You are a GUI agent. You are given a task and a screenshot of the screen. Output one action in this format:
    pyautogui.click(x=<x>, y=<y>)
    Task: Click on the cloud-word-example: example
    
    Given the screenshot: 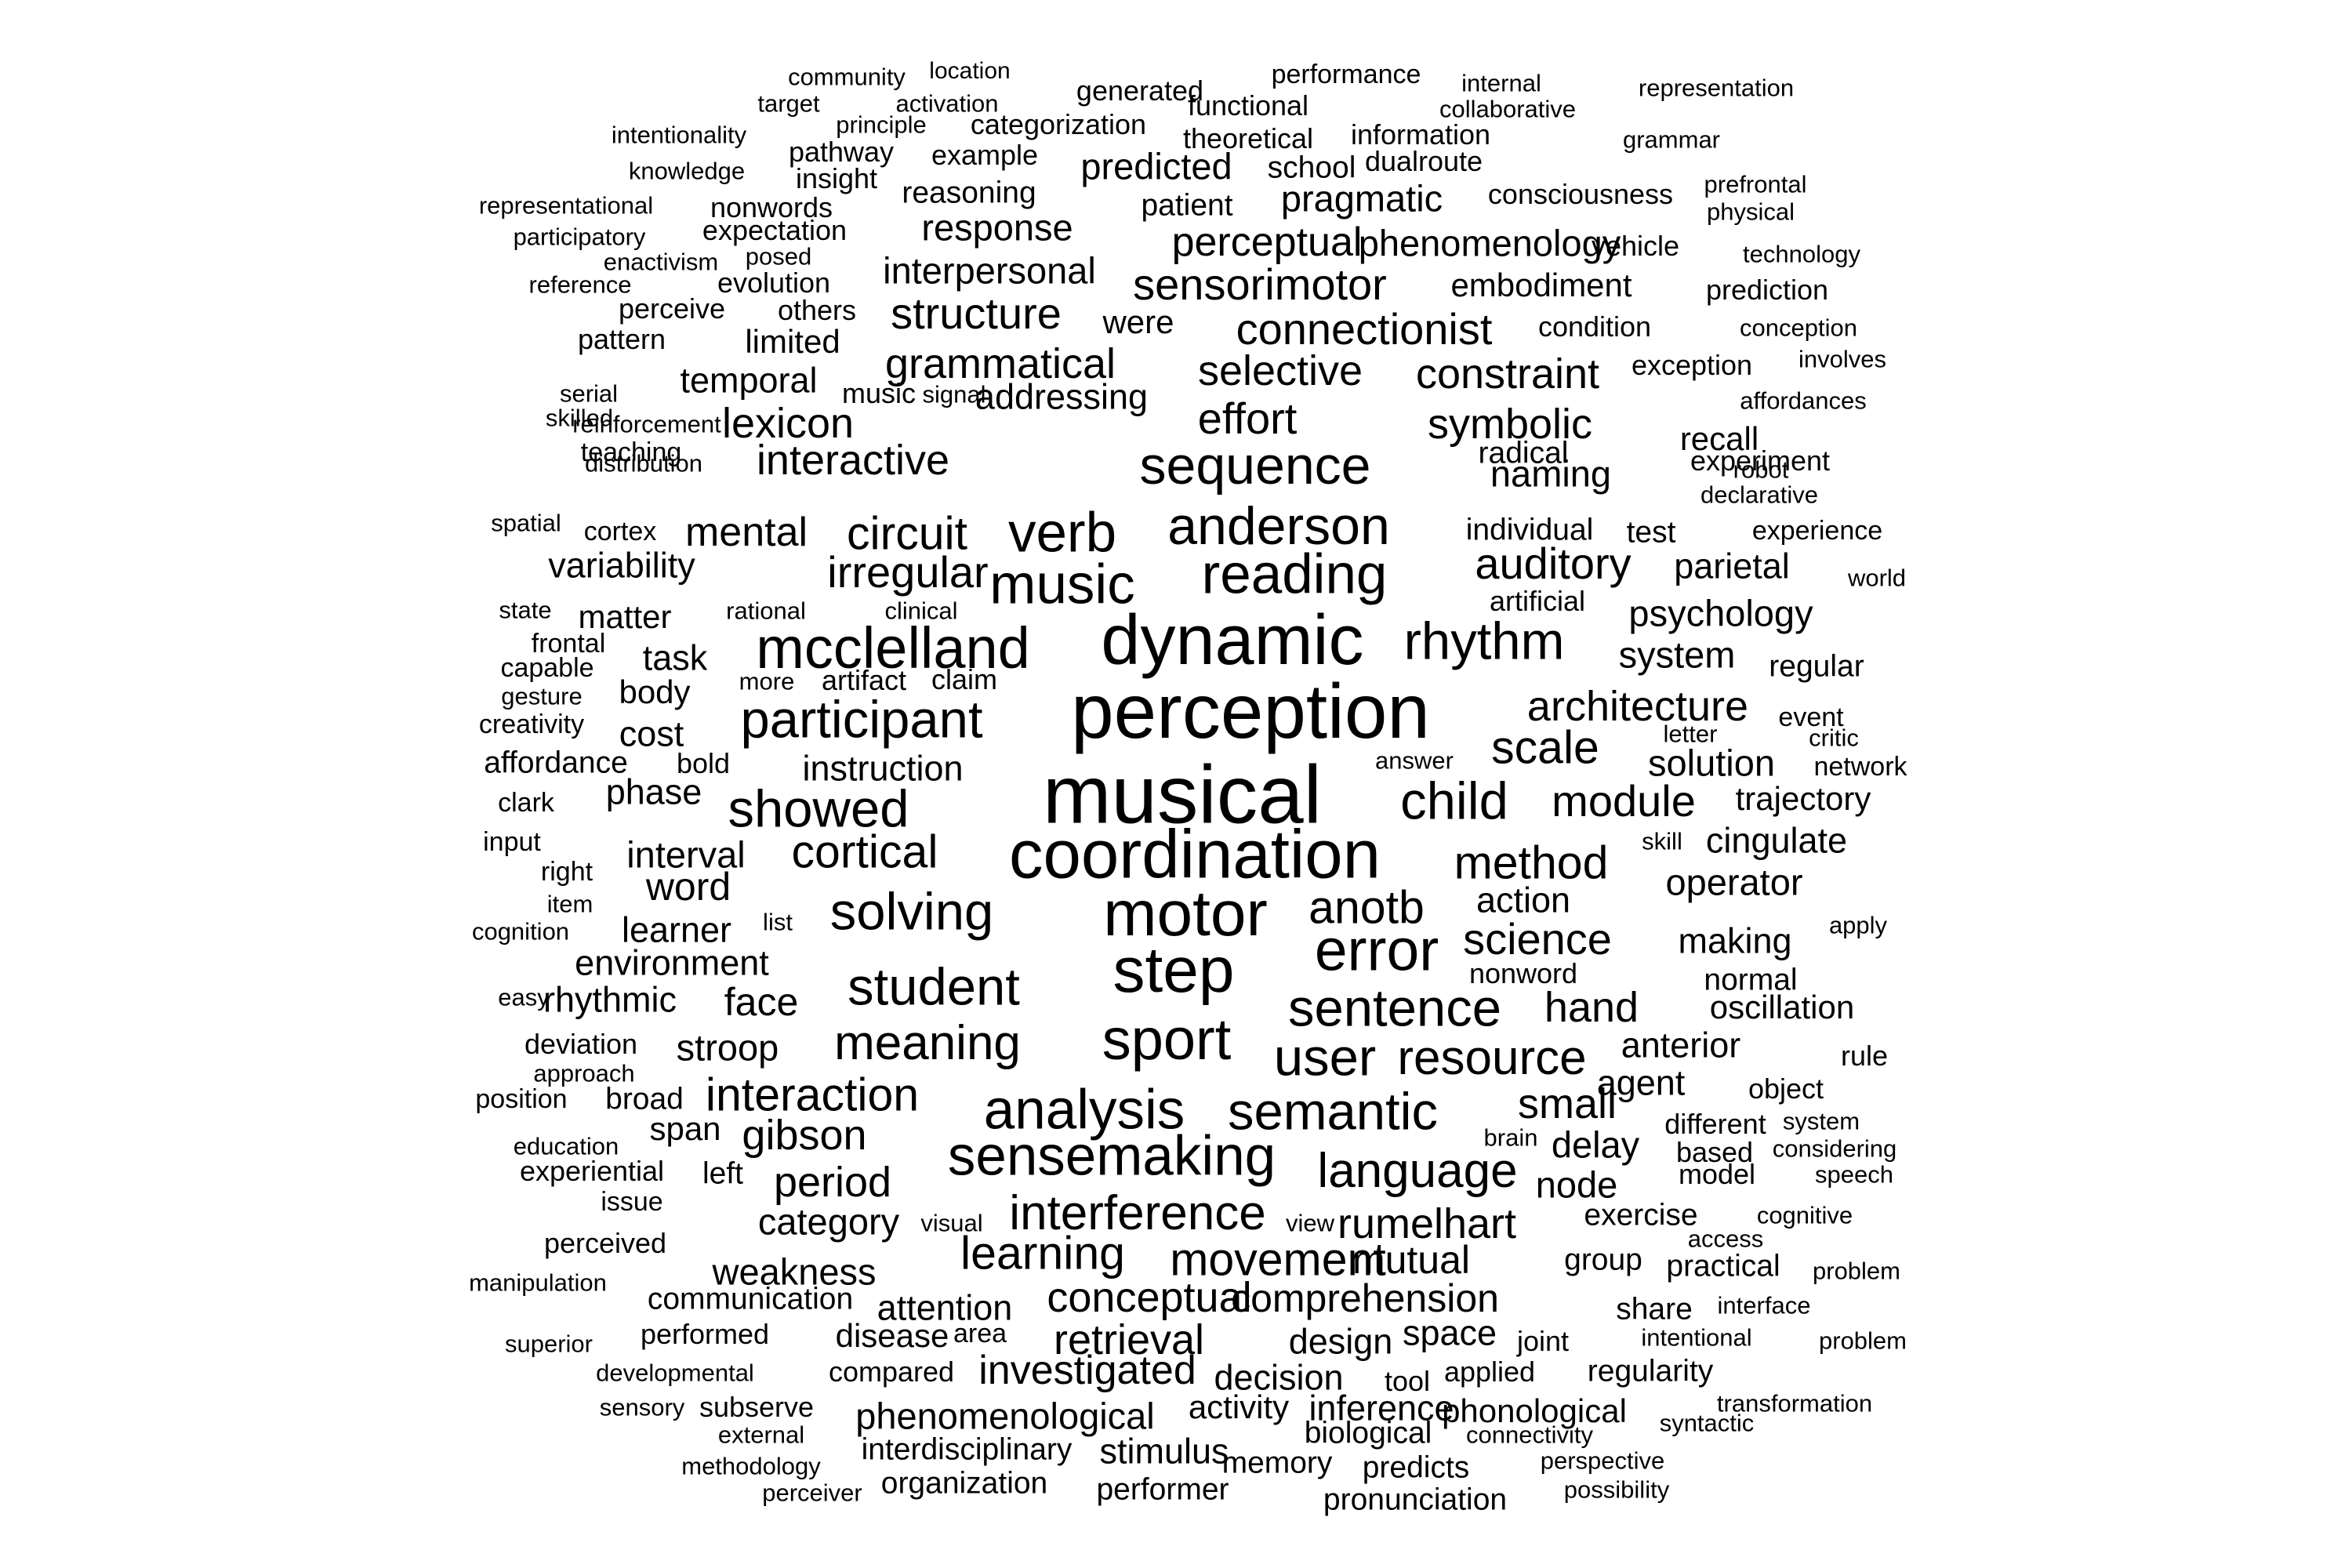 What is the action you would take?
    pyautogui.click(x=985, y=155)
    